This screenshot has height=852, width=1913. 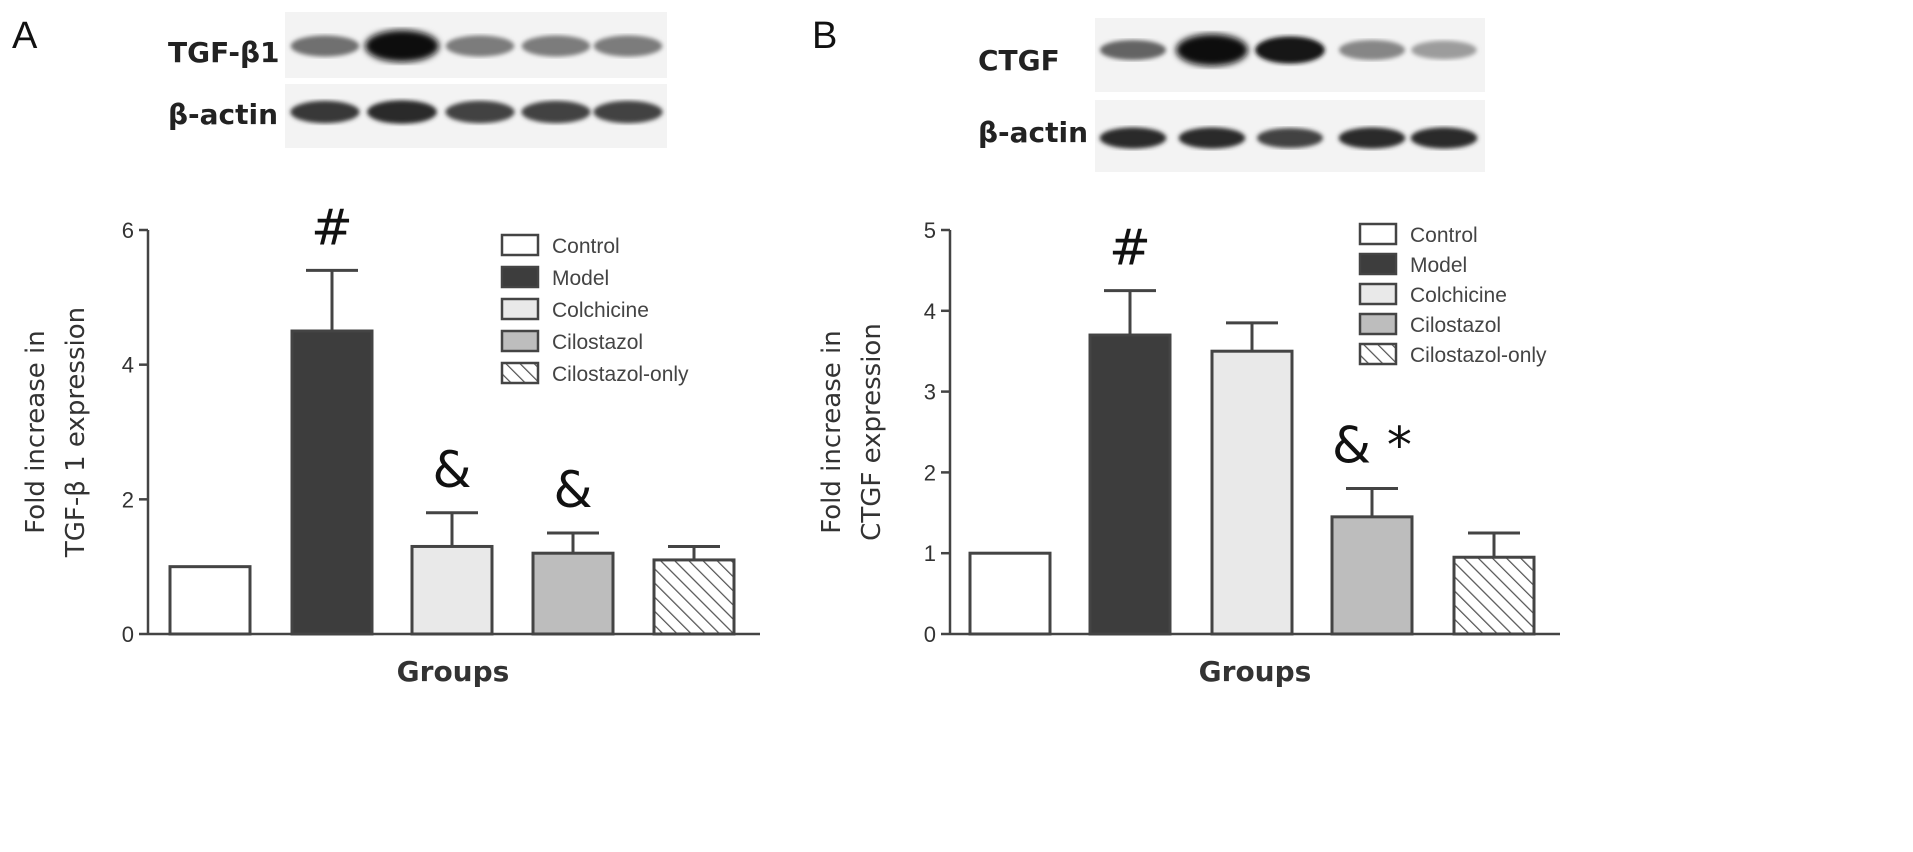 What do you see at coordinates (930, 392) in the screenshot?
I see `y-tick-label: 3` at bounding box center [930, 392].